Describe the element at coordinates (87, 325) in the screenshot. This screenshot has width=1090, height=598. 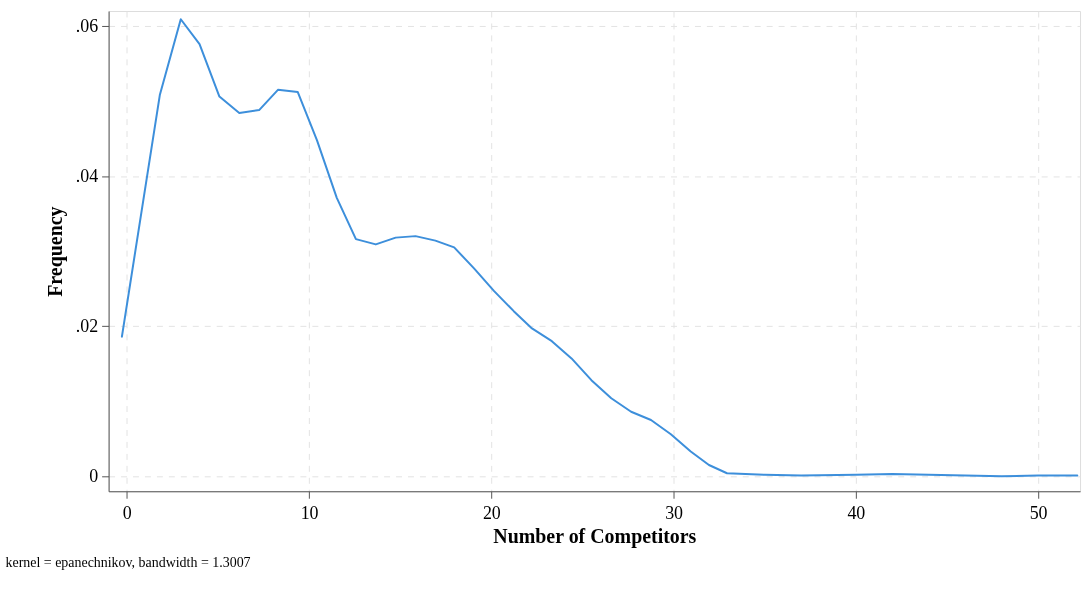
I see `y-tick-label: .02` at that location.